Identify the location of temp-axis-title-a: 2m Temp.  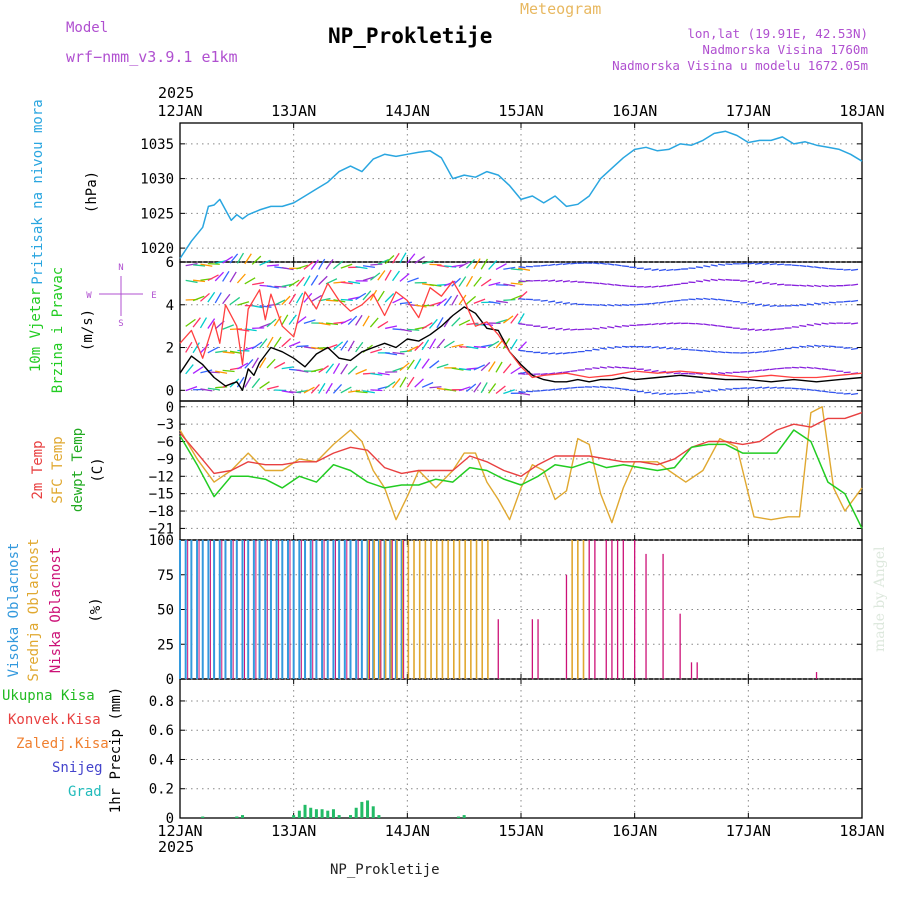
(38, 469).